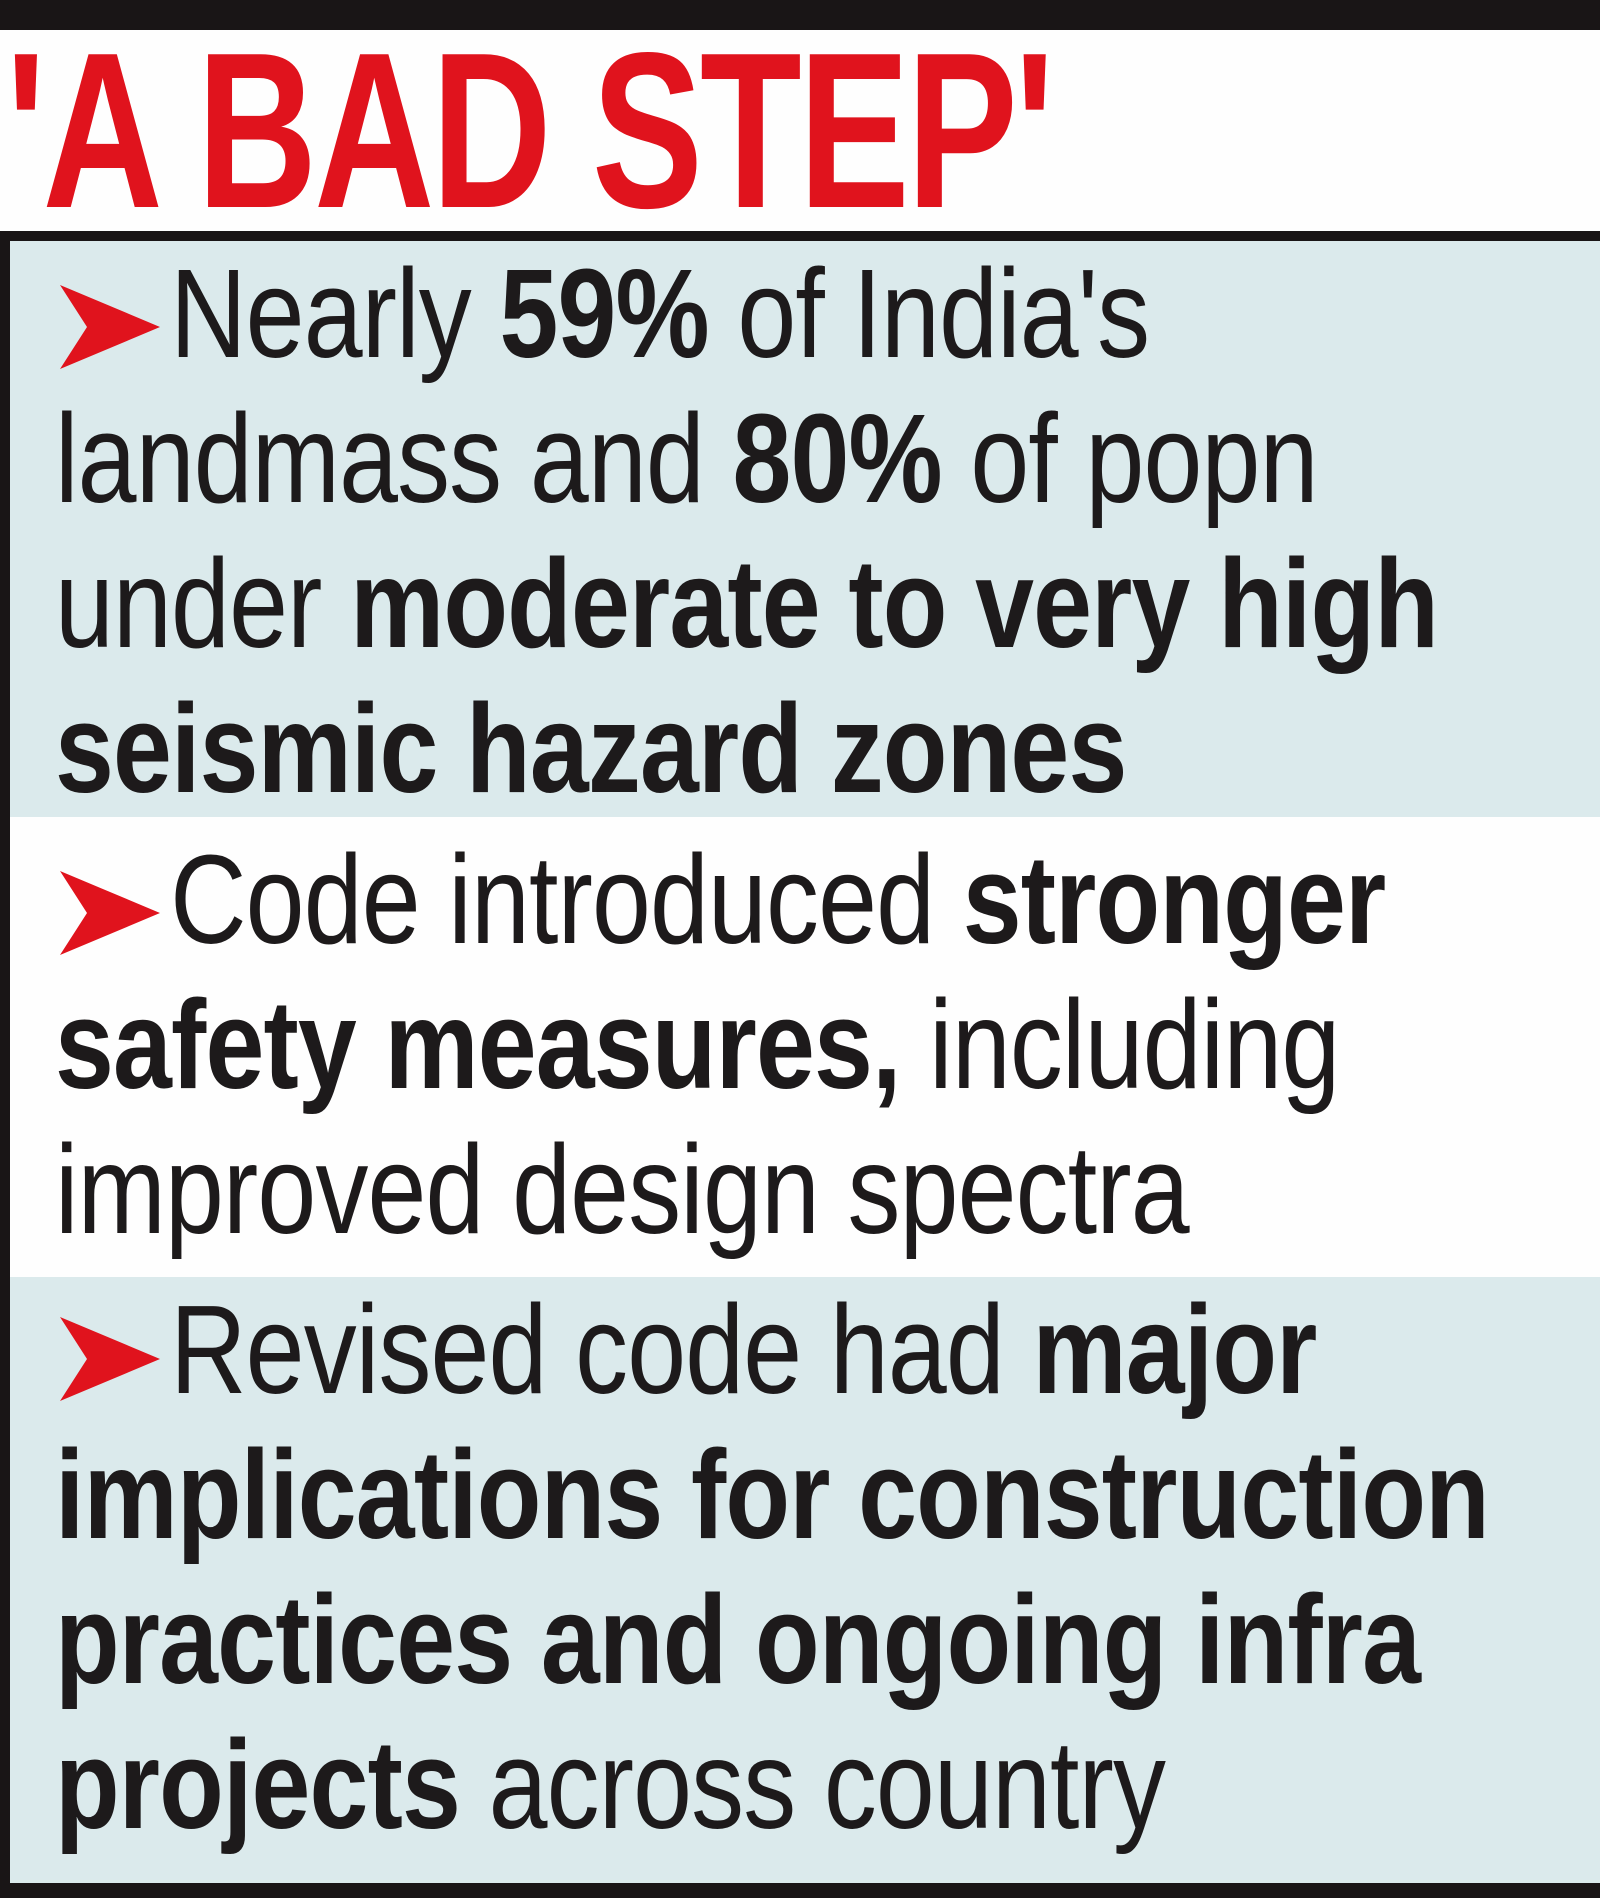  I want to click on page-title: 'A BAD STEP', so click(530, 130).